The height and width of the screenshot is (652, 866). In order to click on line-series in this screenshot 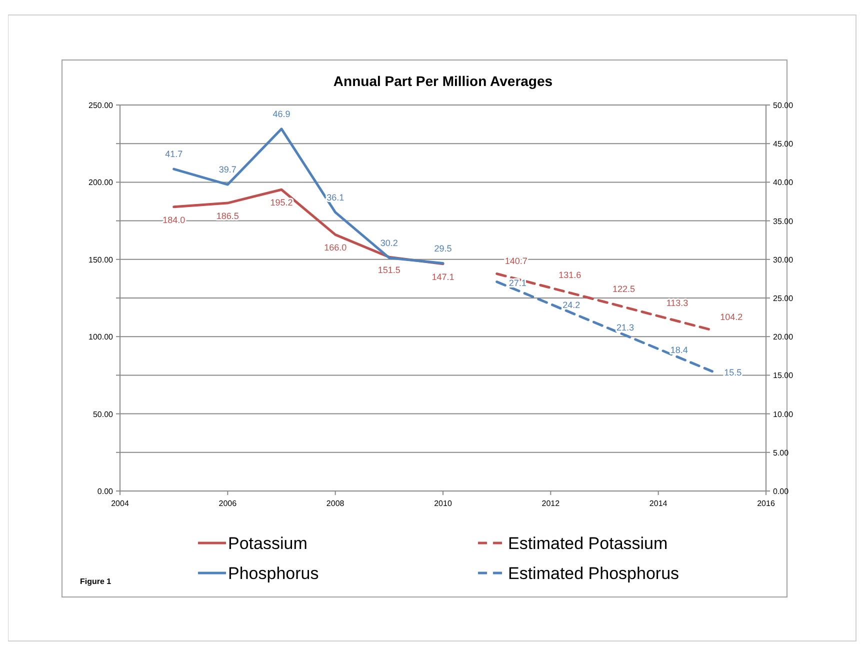, I will do `click(605, 326)`.